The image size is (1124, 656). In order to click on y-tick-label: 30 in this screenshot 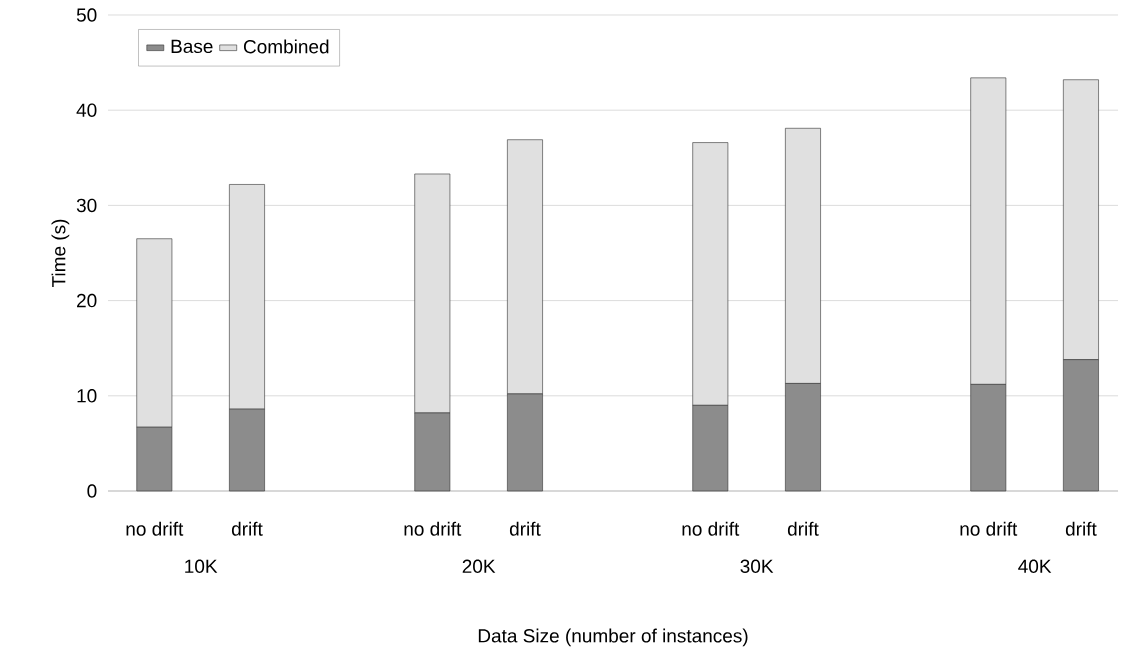, I will do `click(86, 205)`.